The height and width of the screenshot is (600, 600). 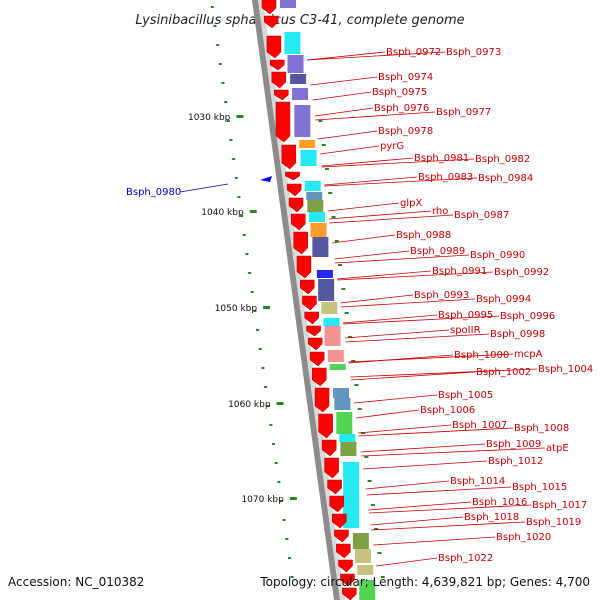 What do you see at coordinates (445, 177) in the screenshot?
I see `gene-label: Bsph_0983` at bounding box center [445, 177].